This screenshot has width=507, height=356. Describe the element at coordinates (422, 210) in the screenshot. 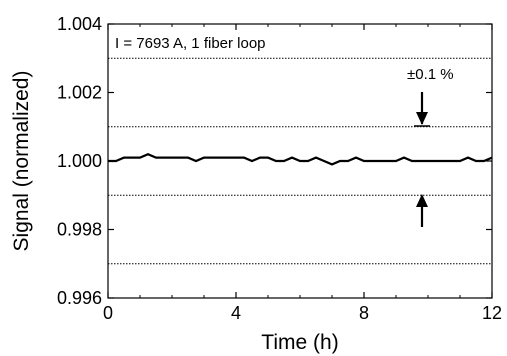

I see `band-arrow-up` at that location.